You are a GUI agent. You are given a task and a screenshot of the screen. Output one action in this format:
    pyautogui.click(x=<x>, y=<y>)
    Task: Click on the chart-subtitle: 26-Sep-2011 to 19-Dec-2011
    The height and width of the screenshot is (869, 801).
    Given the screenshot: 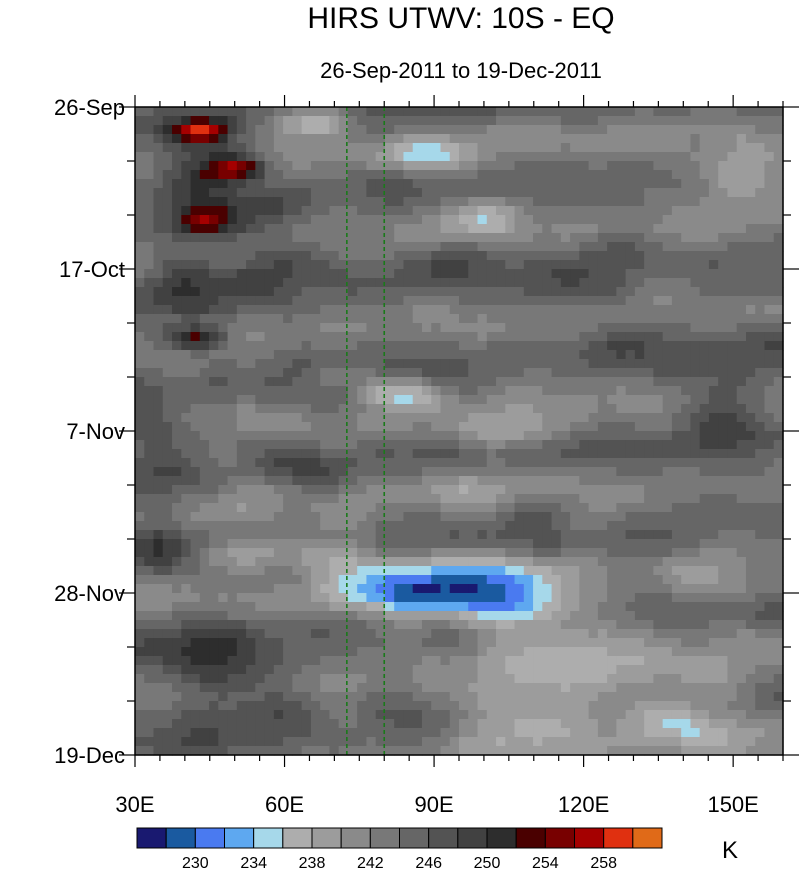 What is the action you would take?
    pyautogui.click(x=461, y=70)
    